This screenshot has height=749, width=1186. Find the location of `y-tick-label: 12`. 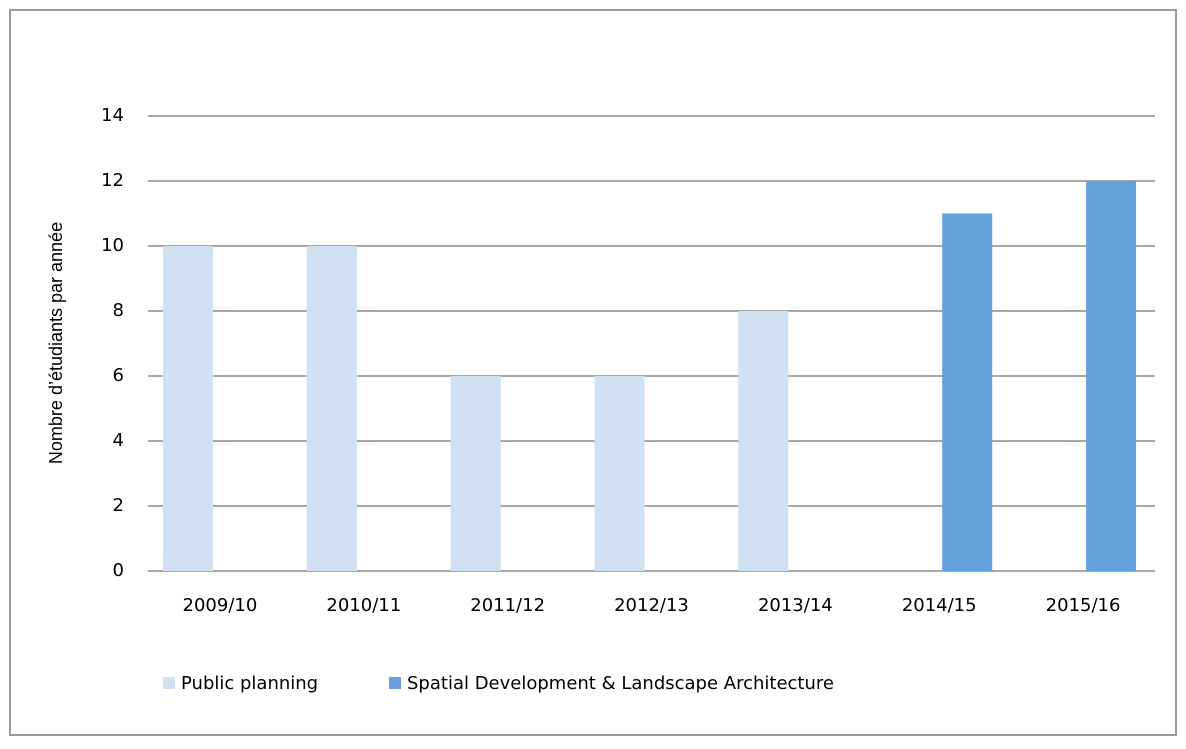

y-tick-label: 12 is located at coordinates (112, 180).